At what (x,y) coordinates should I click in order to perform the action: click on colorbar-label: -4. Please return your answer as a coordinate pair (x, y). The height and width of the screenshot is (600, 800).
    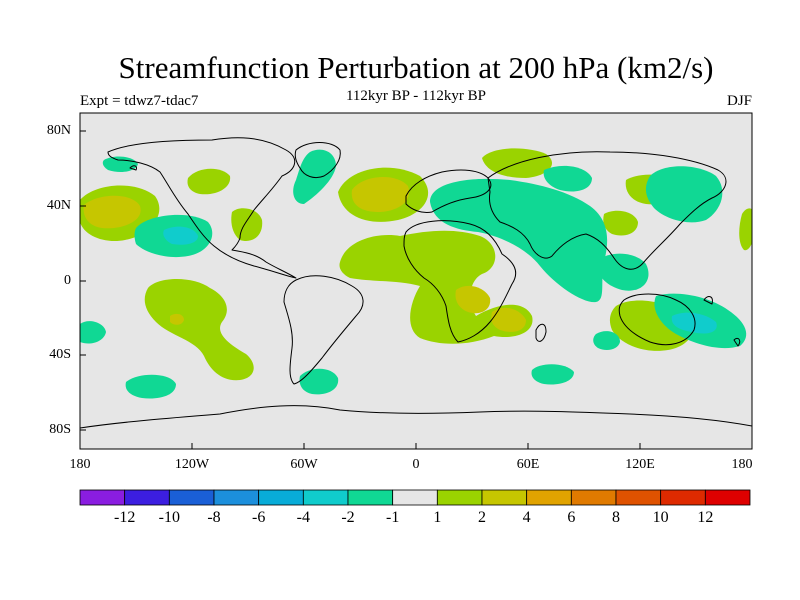
    Looking at the image, I should click on (303, 517).